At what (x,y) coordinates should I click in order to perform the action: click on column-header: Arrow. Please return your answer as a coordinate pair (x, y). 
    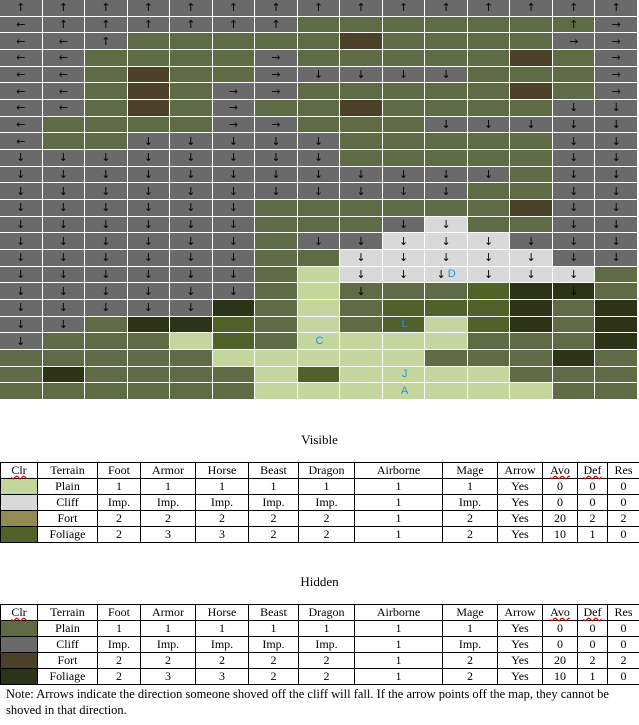
    Looking at the image, I should click on (520, 612).